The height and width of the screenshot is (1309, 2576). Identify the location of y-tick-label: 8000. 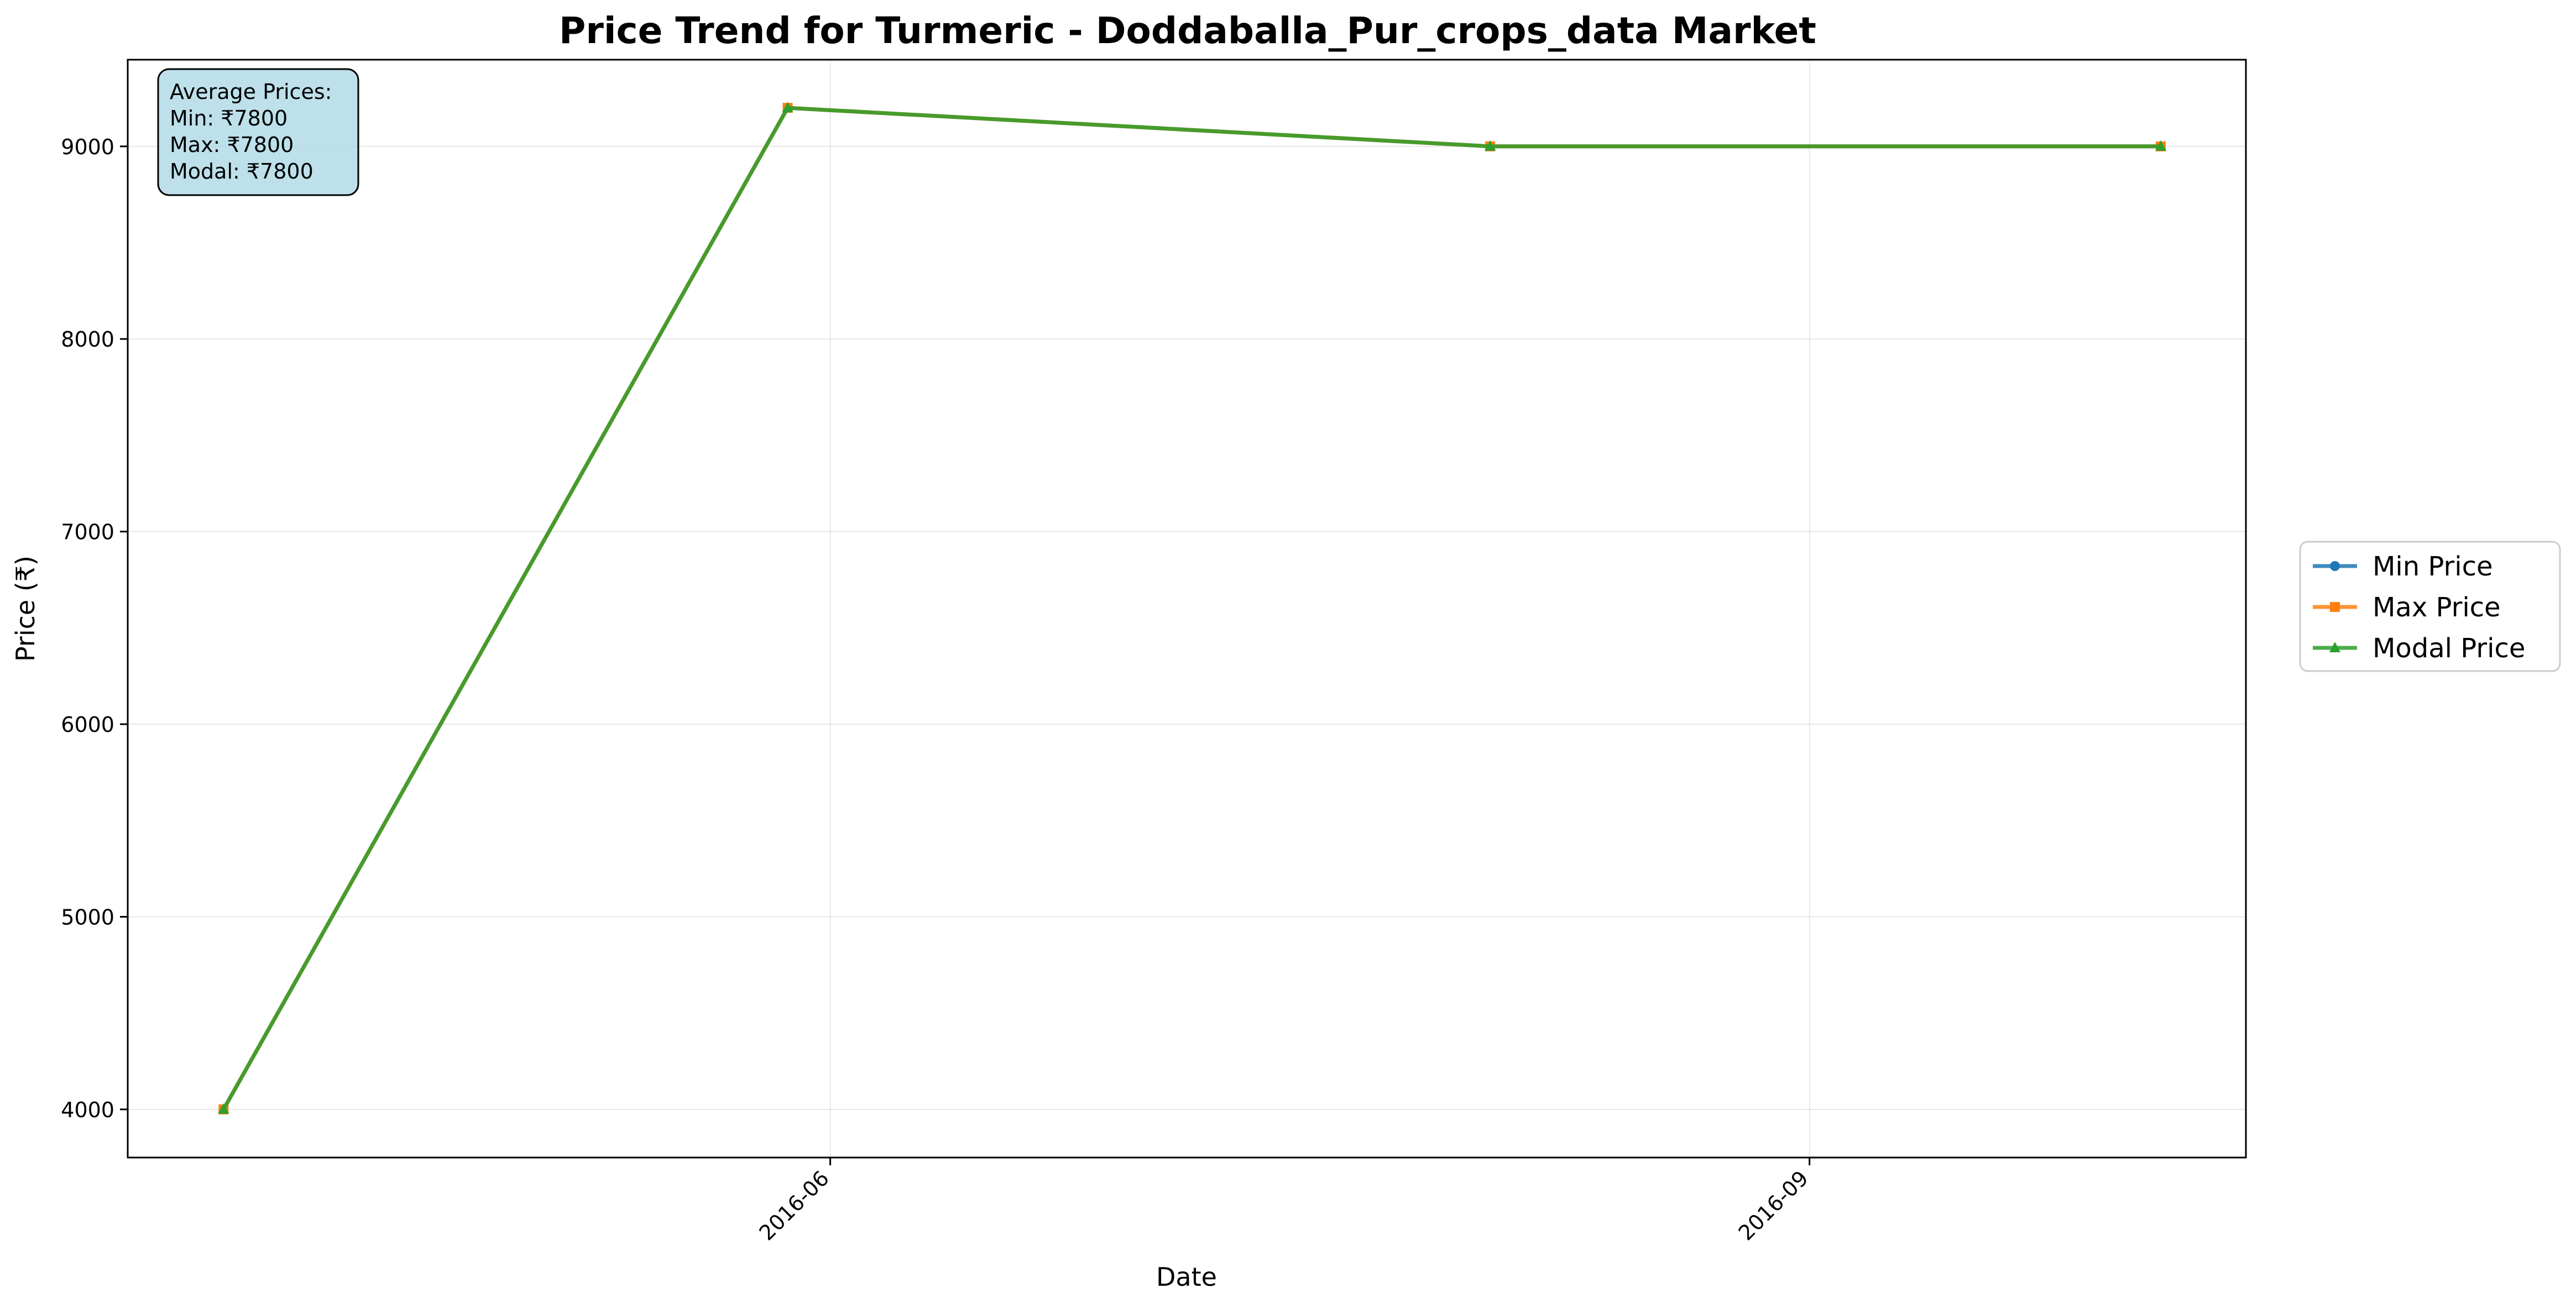
(87, 340).